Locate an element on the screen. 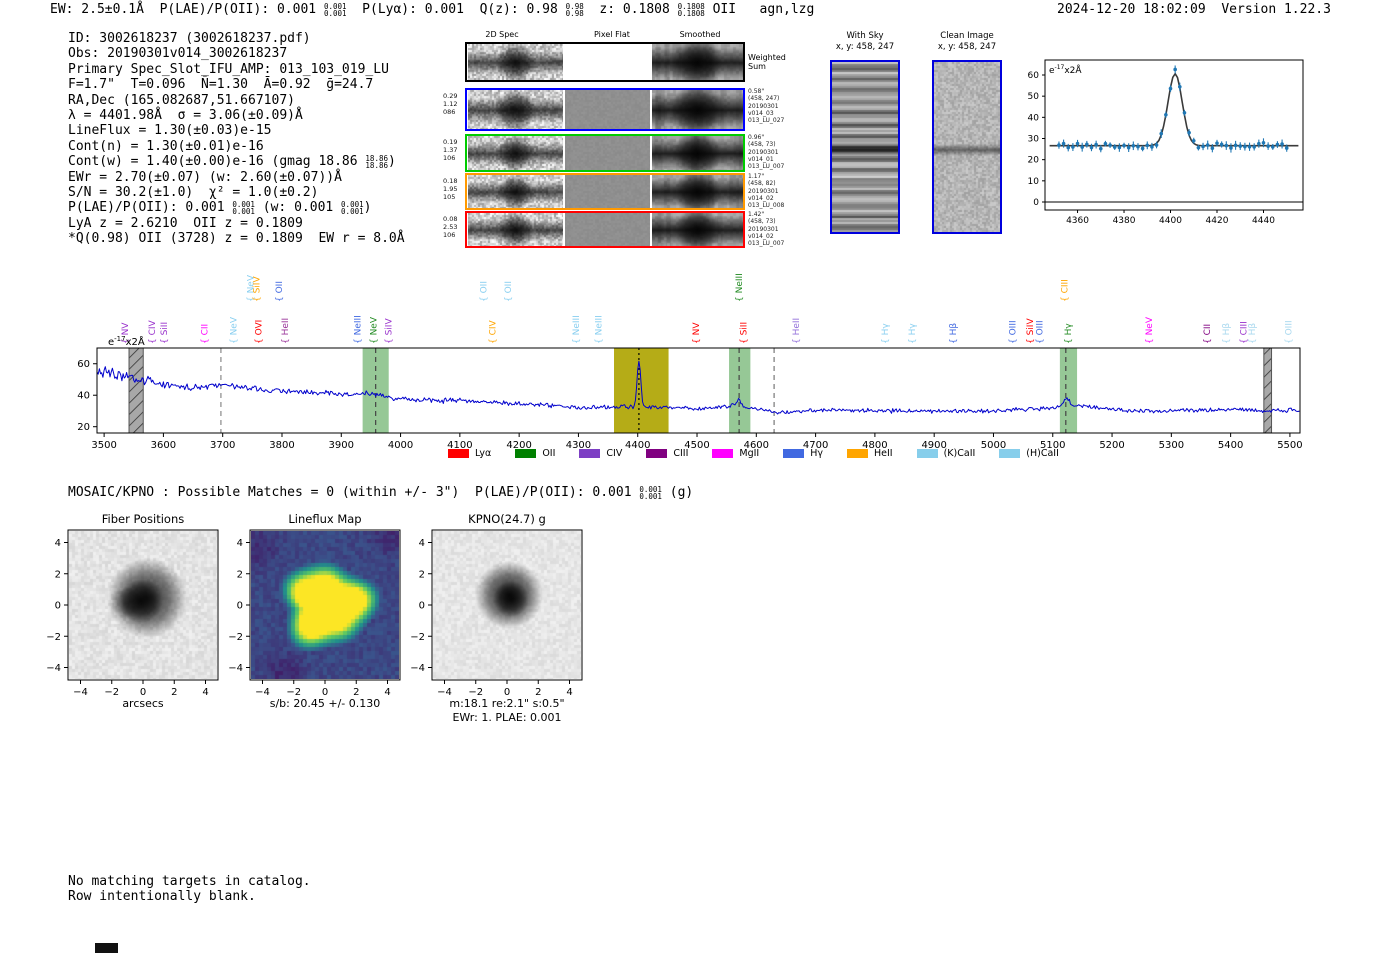 The width and height of the screenshot is (1400, 953). svg-text: m:18.1 re:2.1" s:0.5" is located at coordinates (506, 703).